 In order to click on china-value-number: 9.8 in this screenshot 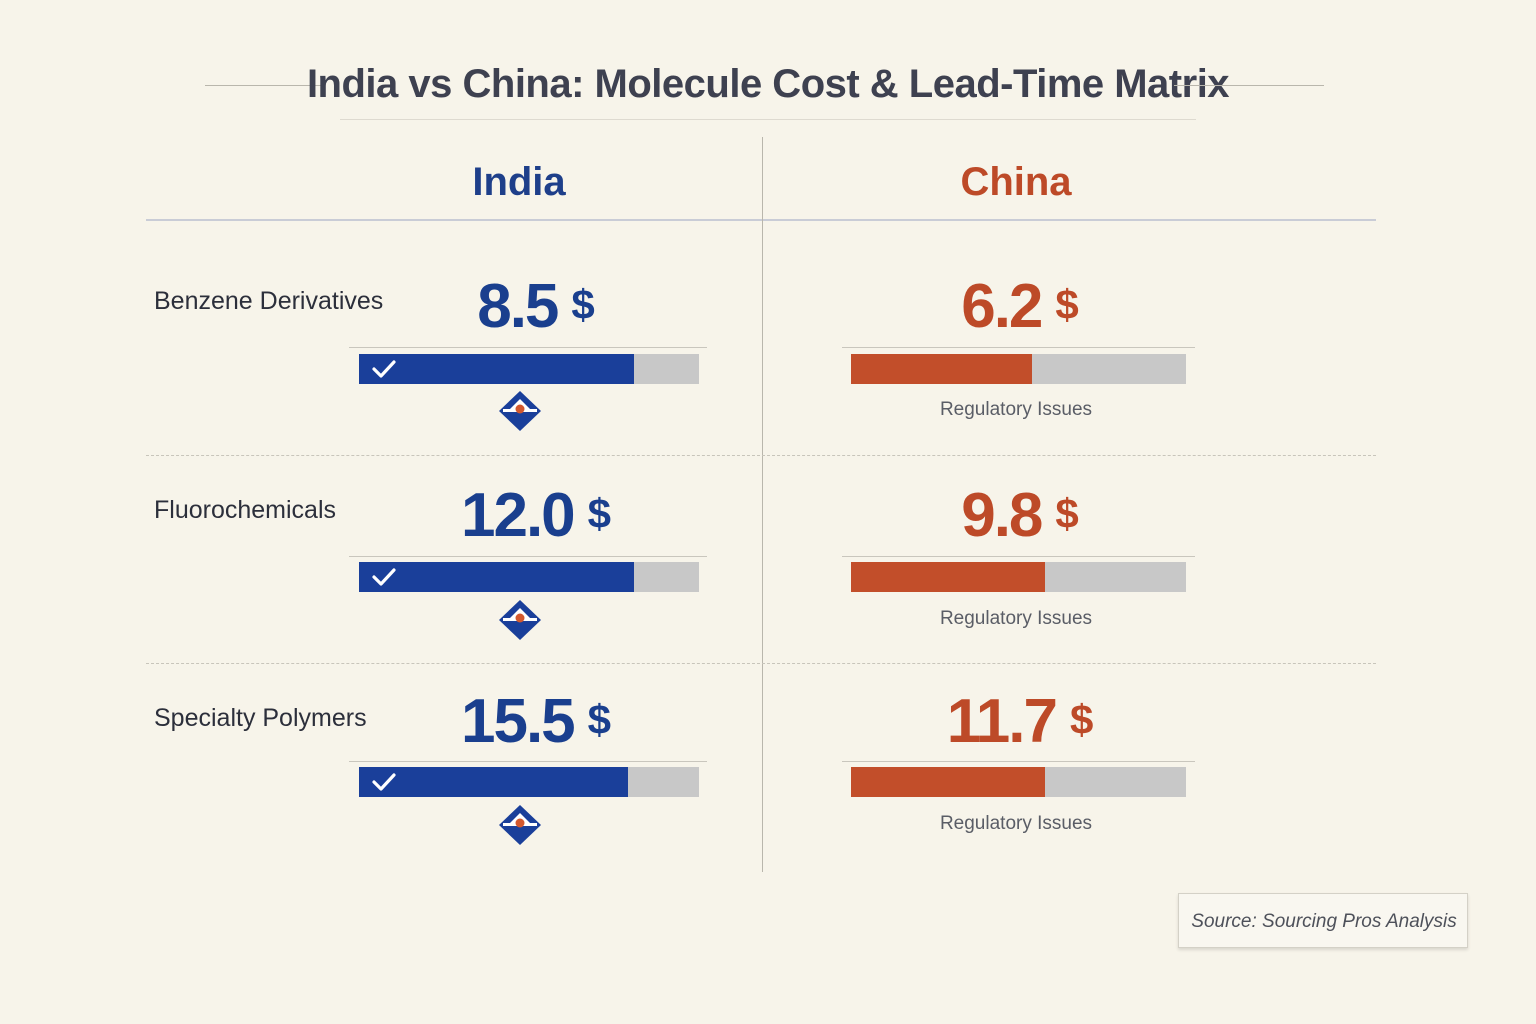, I will do `click(1002, 515)`.